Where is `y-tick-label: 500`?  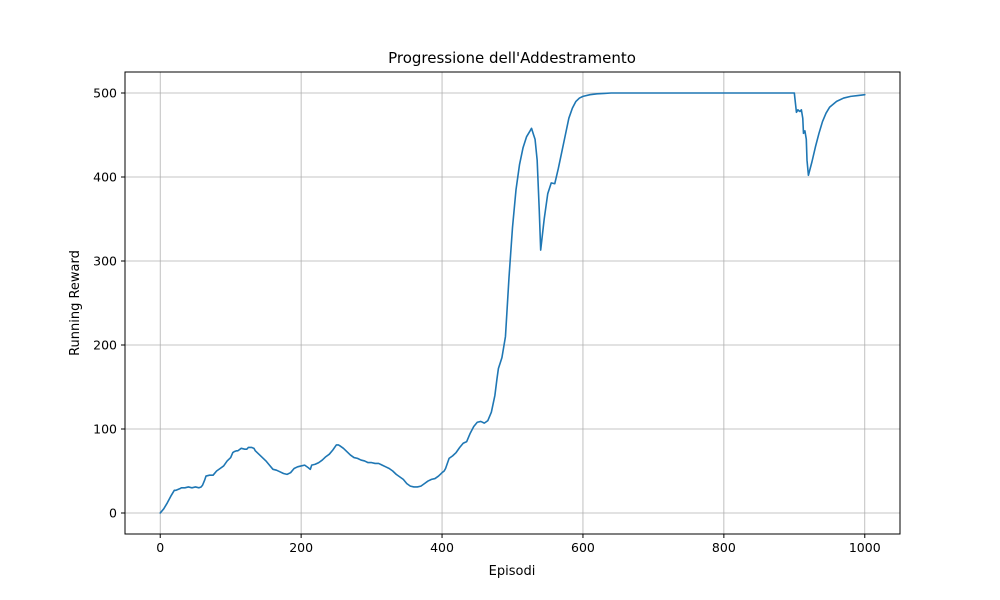 y-tick-label: 500 is located at coordinates (105, 93).